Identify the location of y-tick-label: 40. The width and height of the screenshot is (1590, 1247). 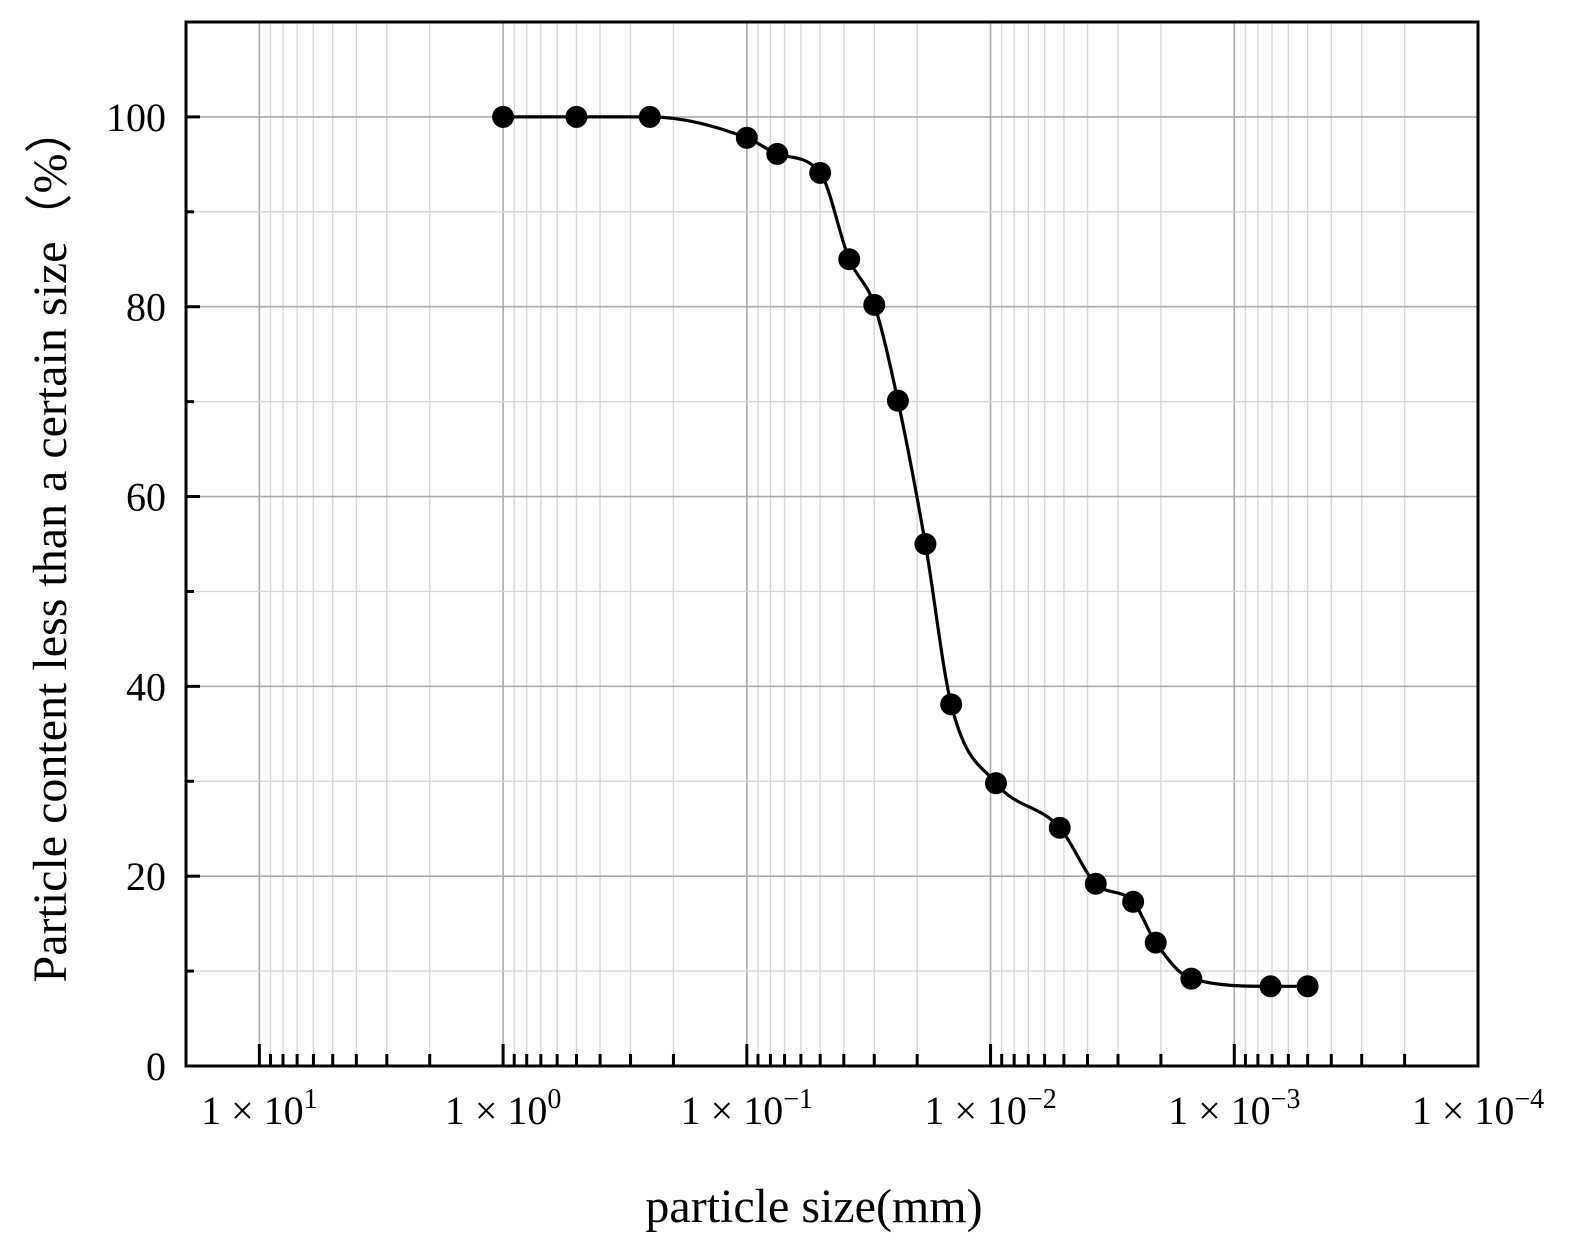
(146, 686).